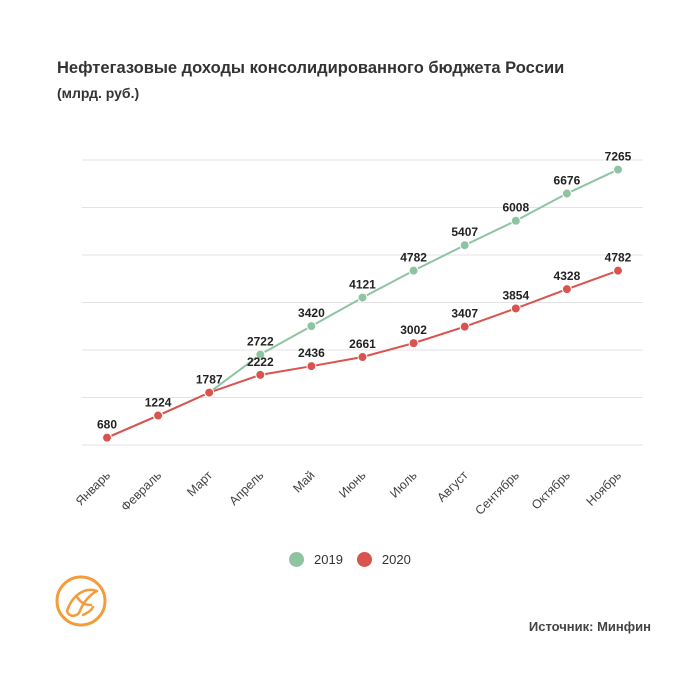  Describe the element at coordinates (93, 488) in the screenshot. I see `x-tick-label: Январь` at that location.